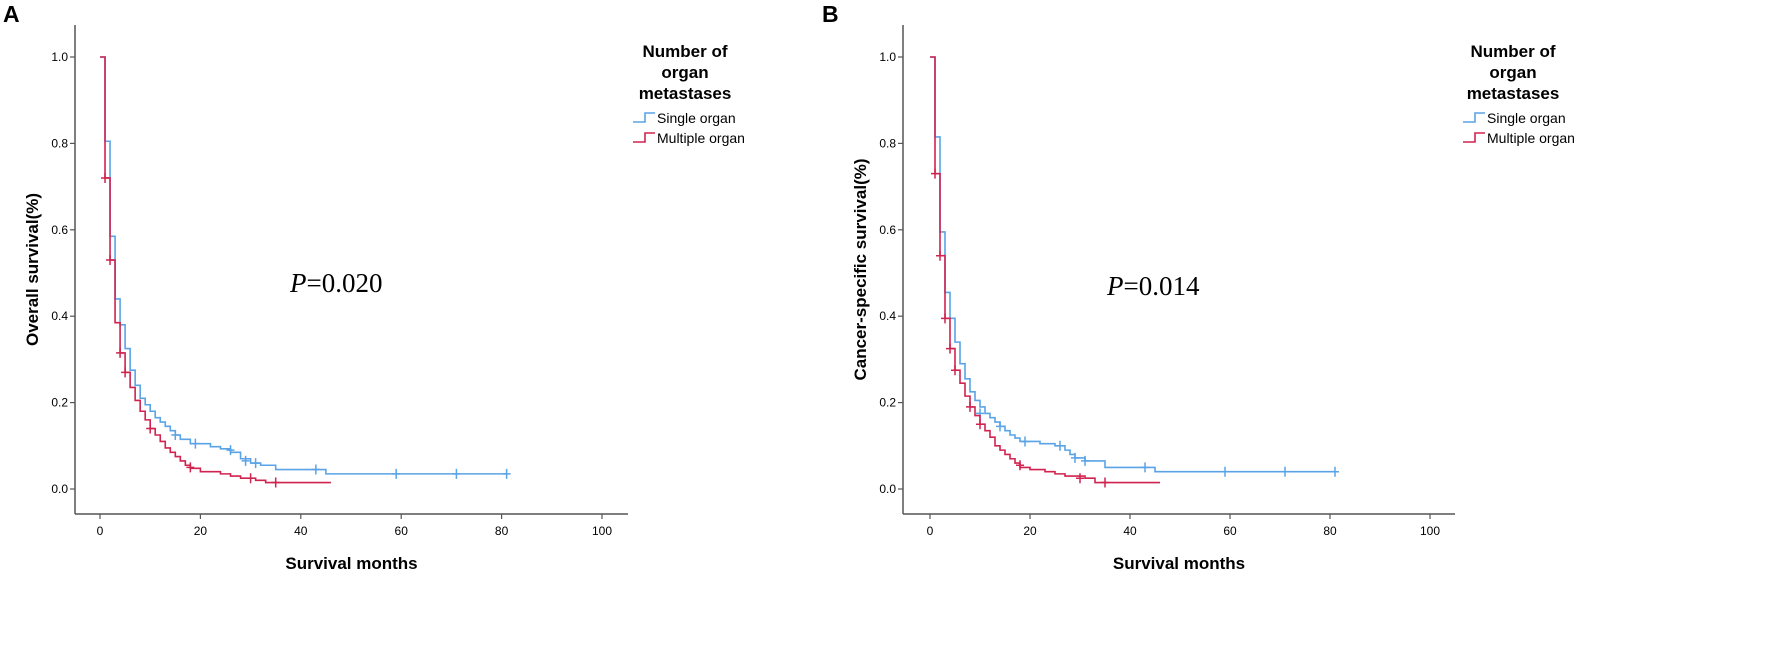  Describe the element at coordinates (335, 283) in the screenshot. I see `p-value-annotation: P=0.020` at that location.